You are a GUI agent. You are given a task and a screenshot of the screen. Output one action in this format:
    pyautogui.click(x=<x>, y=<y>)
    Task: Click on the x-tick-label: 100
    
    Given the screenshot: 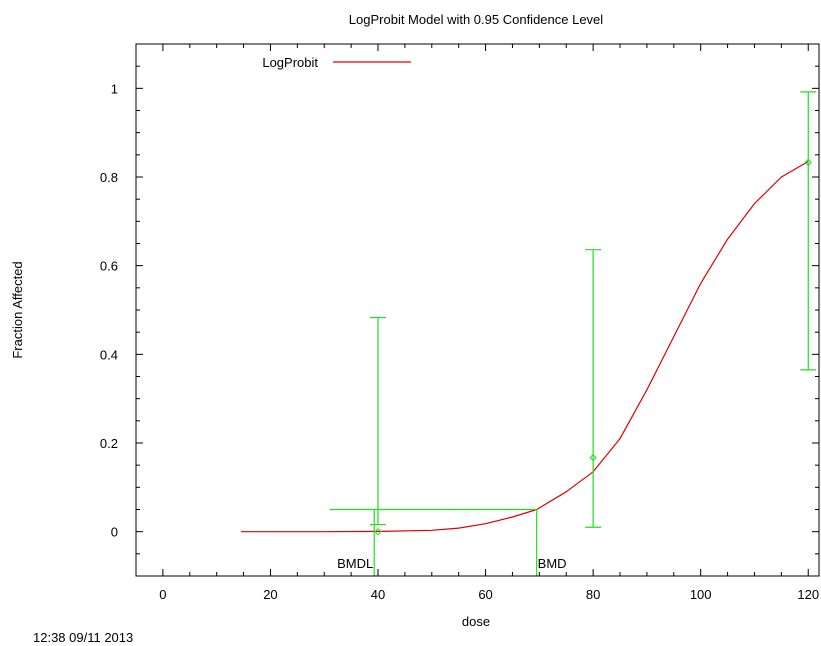 What is the action you would take?
    pyautogui.click(x=701, y=594)
    